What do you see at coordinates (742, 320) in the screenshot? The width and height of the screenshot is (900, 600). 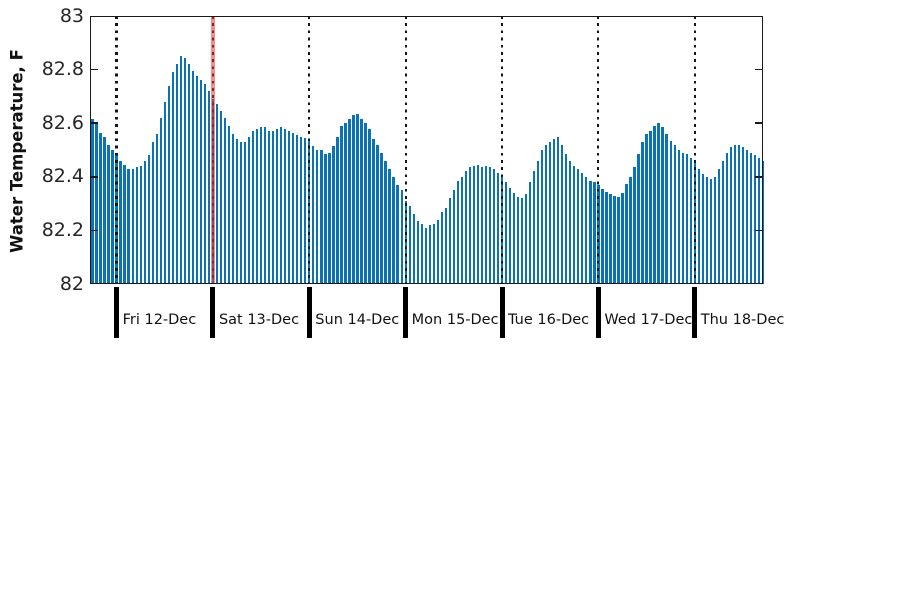 I see `day-label: Thu 18-Dec` at bounding box center [742, 320].